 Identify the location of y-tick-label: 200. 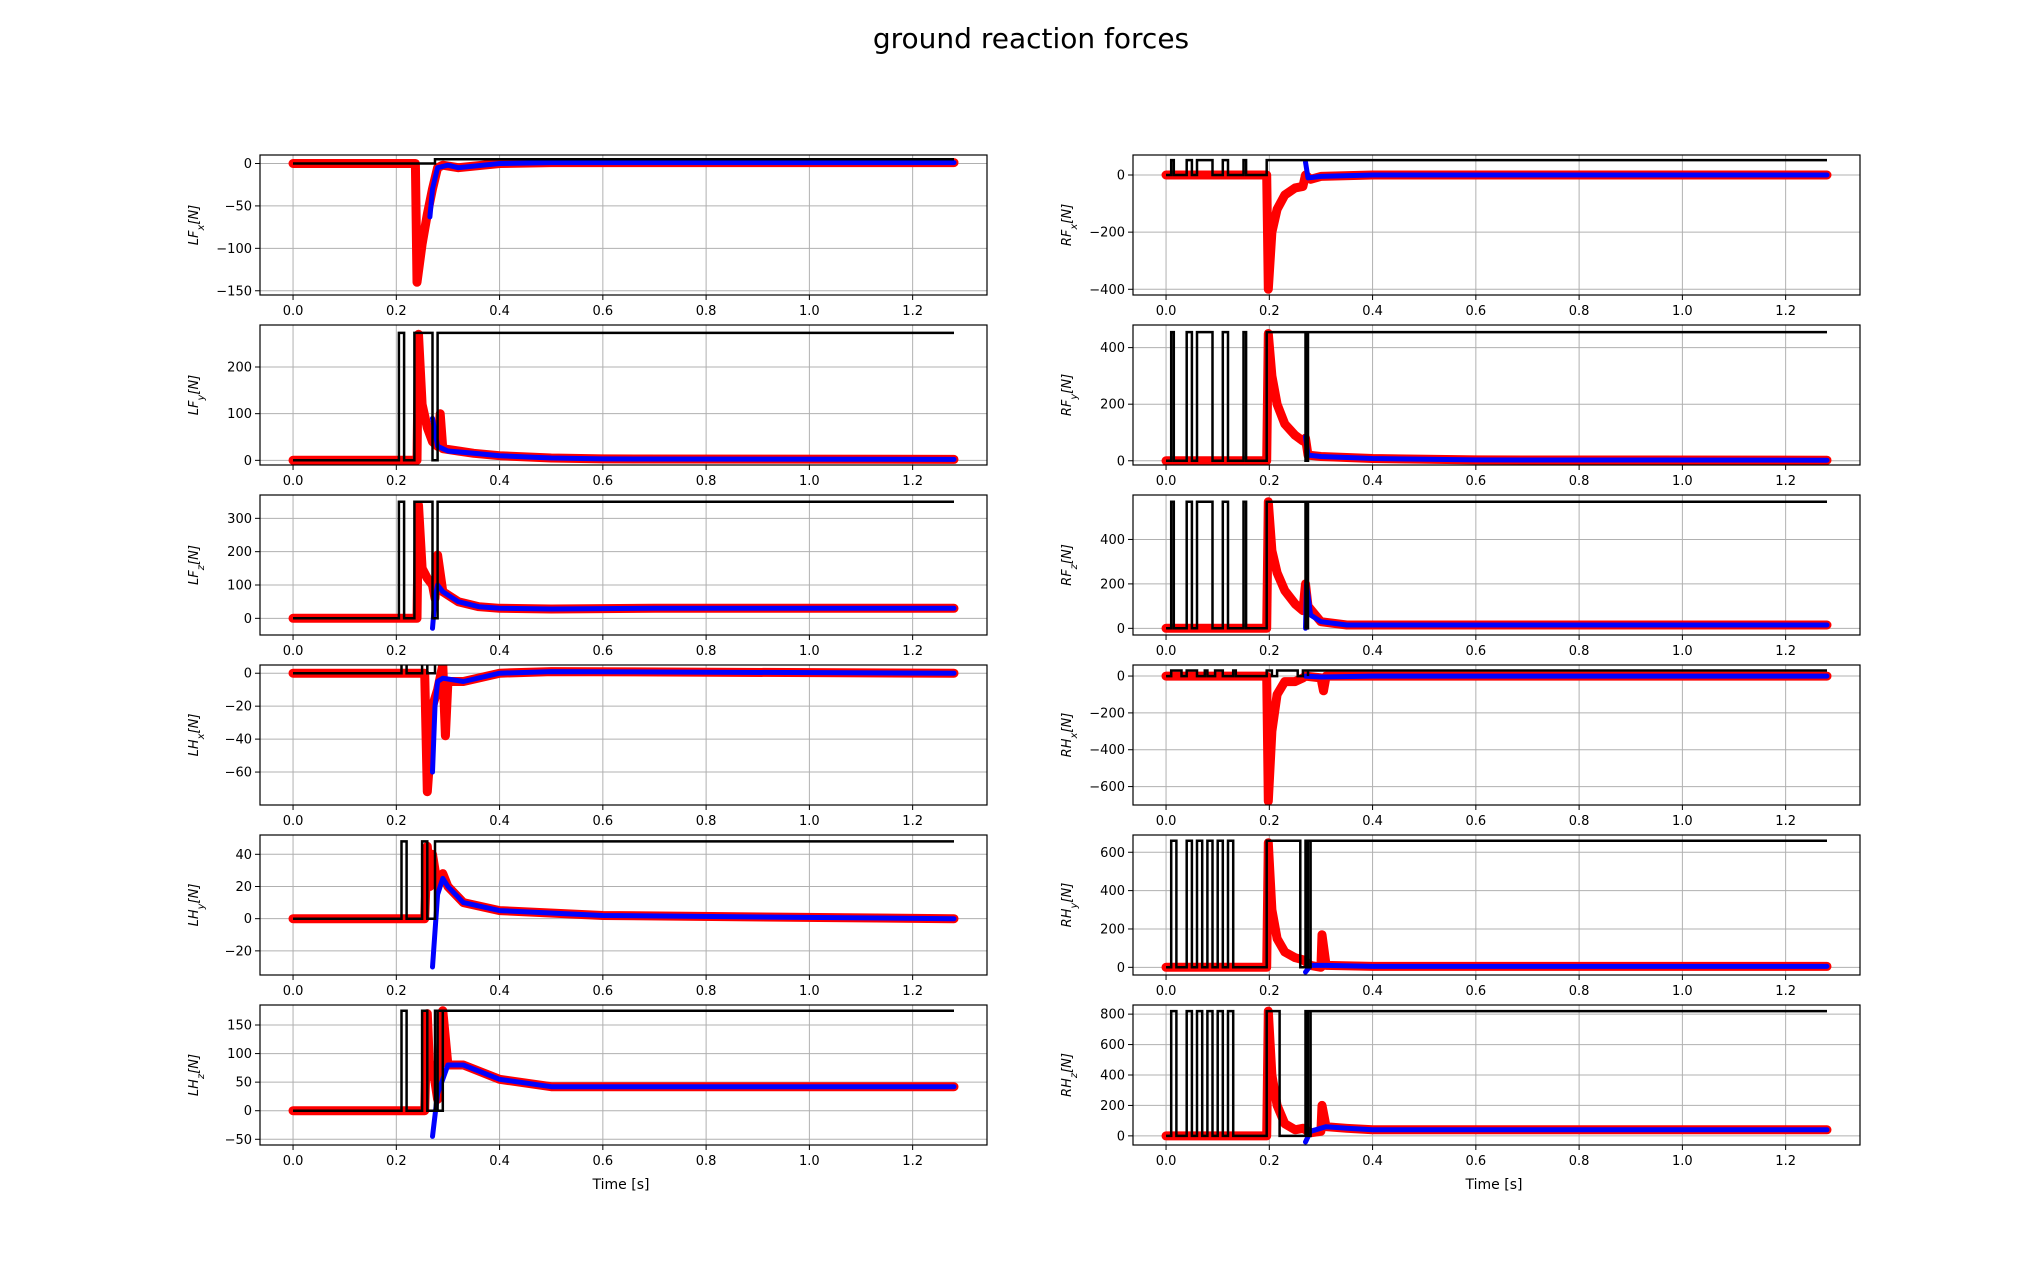
(1112, 584).